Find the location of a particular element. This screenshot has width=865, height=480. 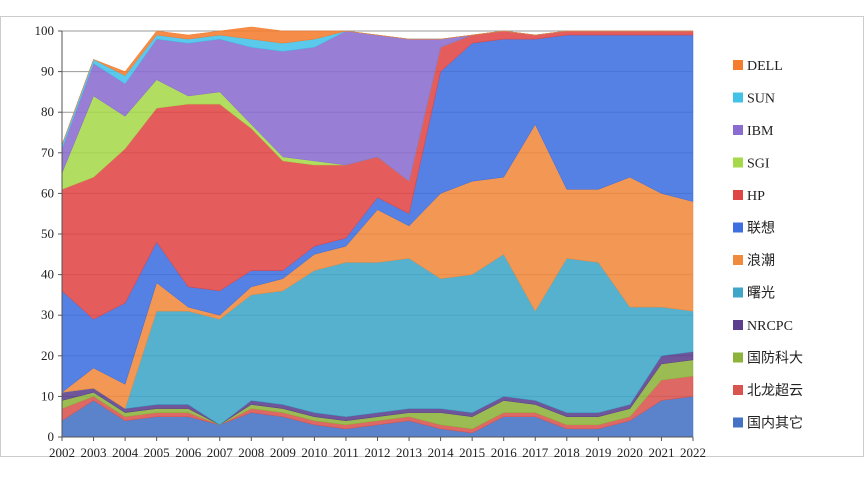

legend-label: NRCPC is located at coordinates (770, 326).